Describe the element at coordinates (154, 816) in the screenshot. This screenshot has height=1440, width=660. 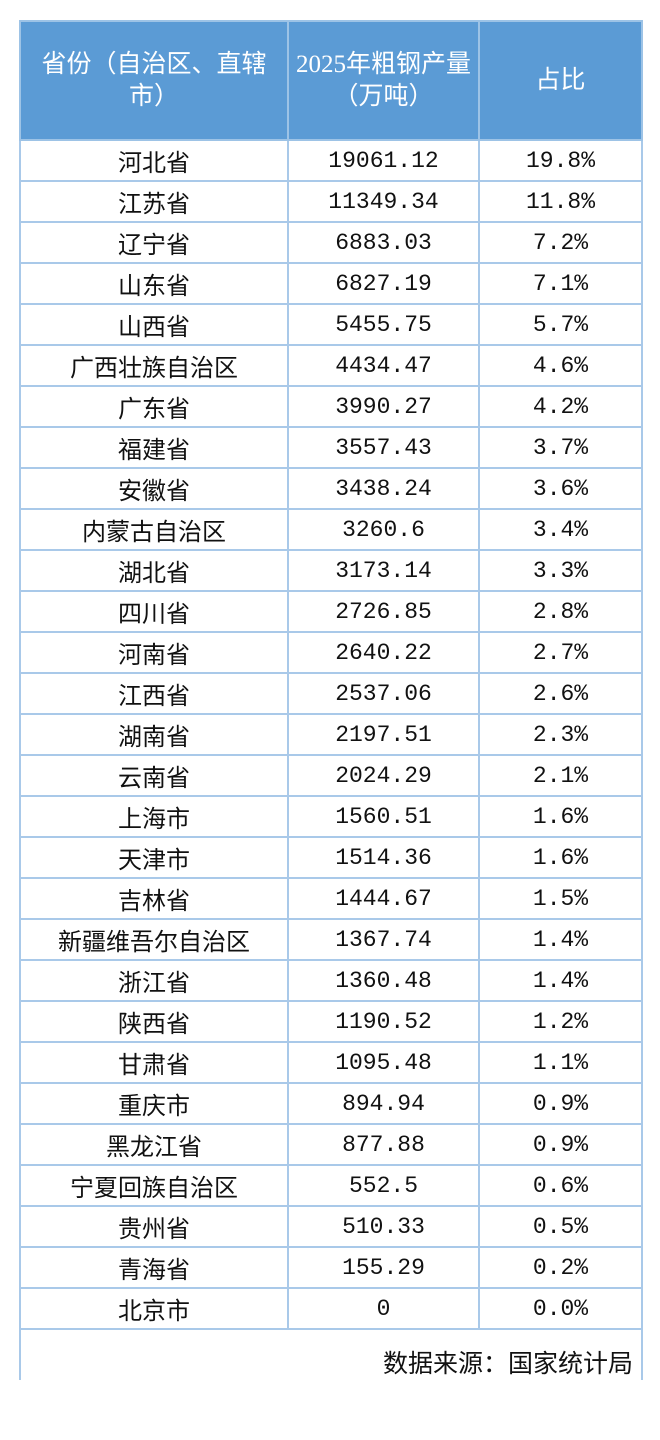
I see `province-cell: 上海市` at that location.